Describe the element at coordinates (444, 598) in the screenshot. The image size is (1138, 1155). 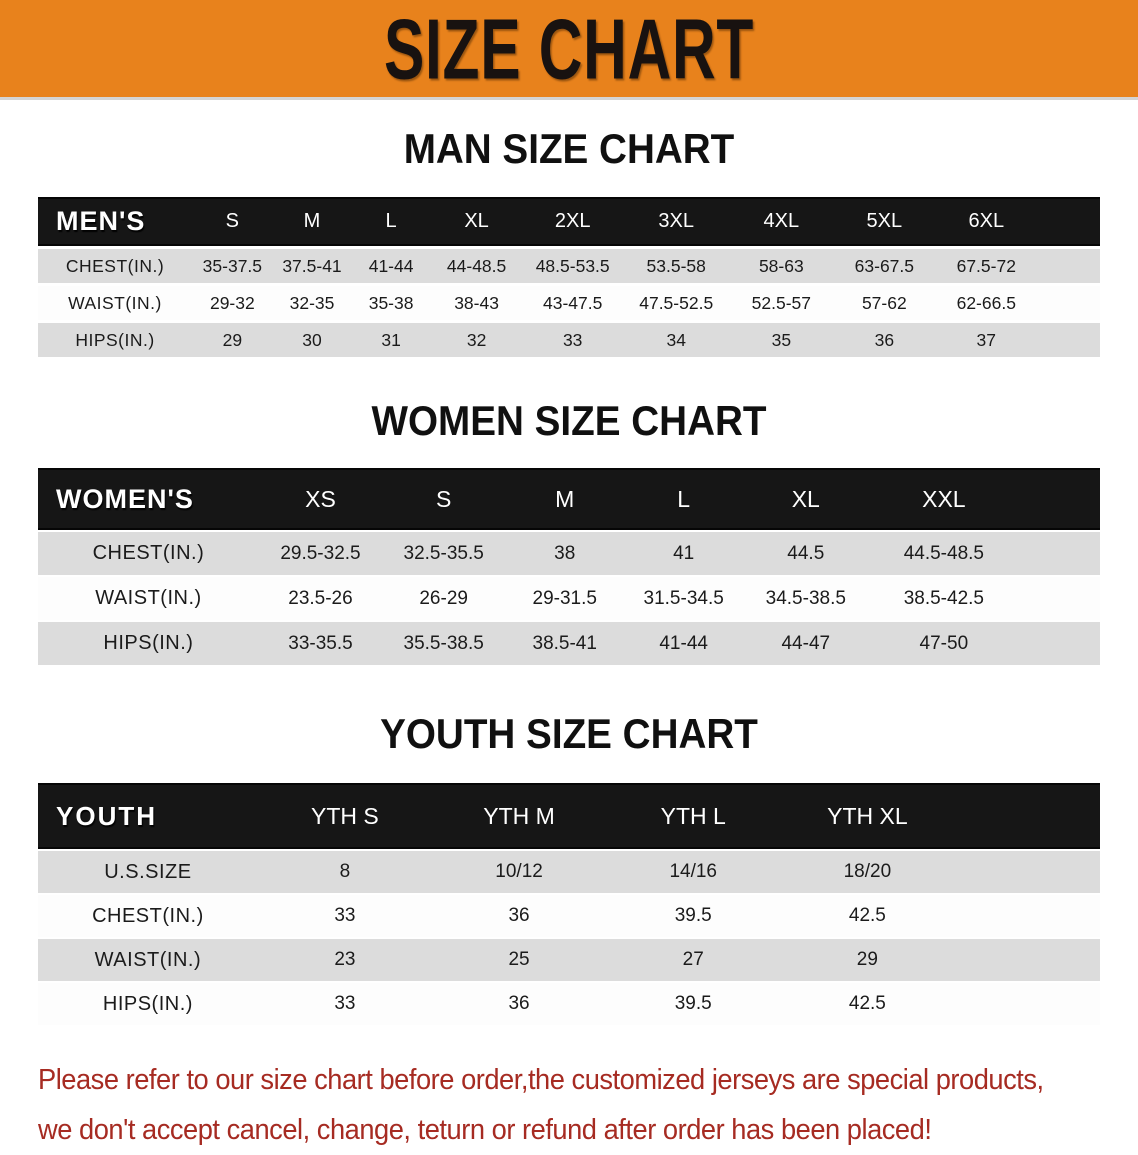
I see `size-cell: 26-29` at that location.